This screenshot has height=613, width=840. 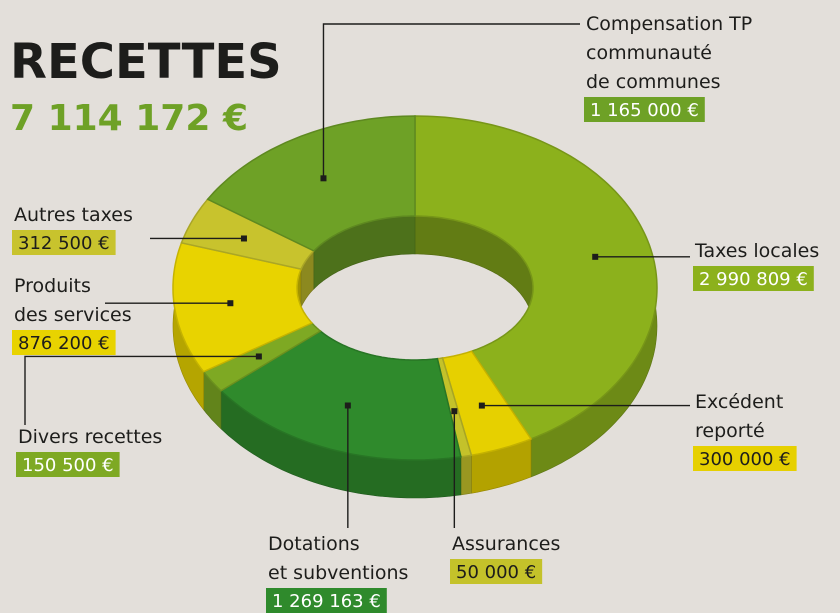 What do you see at coordinates (52, 286) in the screenshot?
I see `category-label: Produits` at bounding box center [52, 286].